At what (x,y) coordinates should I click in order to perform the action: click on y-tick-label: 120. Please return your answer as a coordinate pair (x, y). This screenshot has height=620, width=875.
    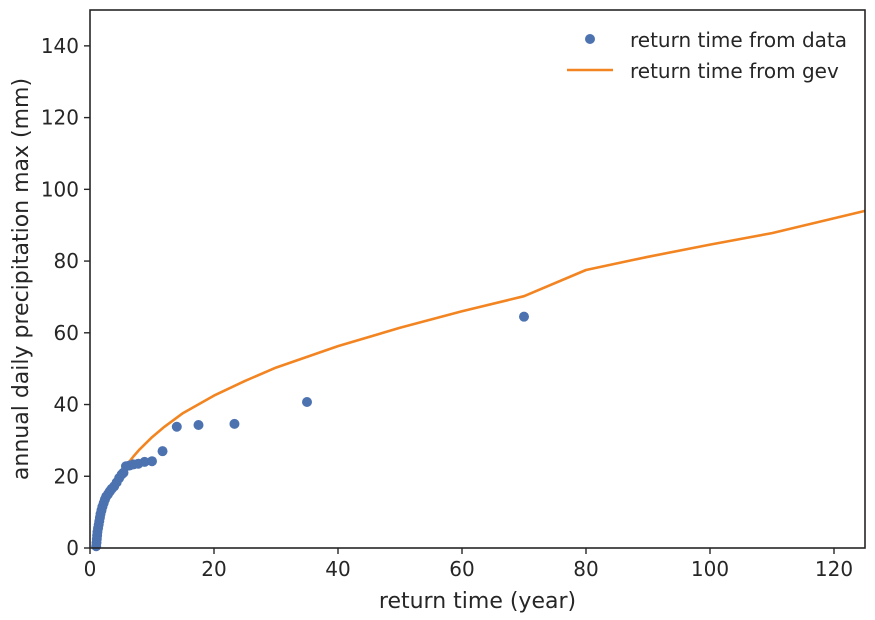
    Looking at the image, I should click on (60, 118).